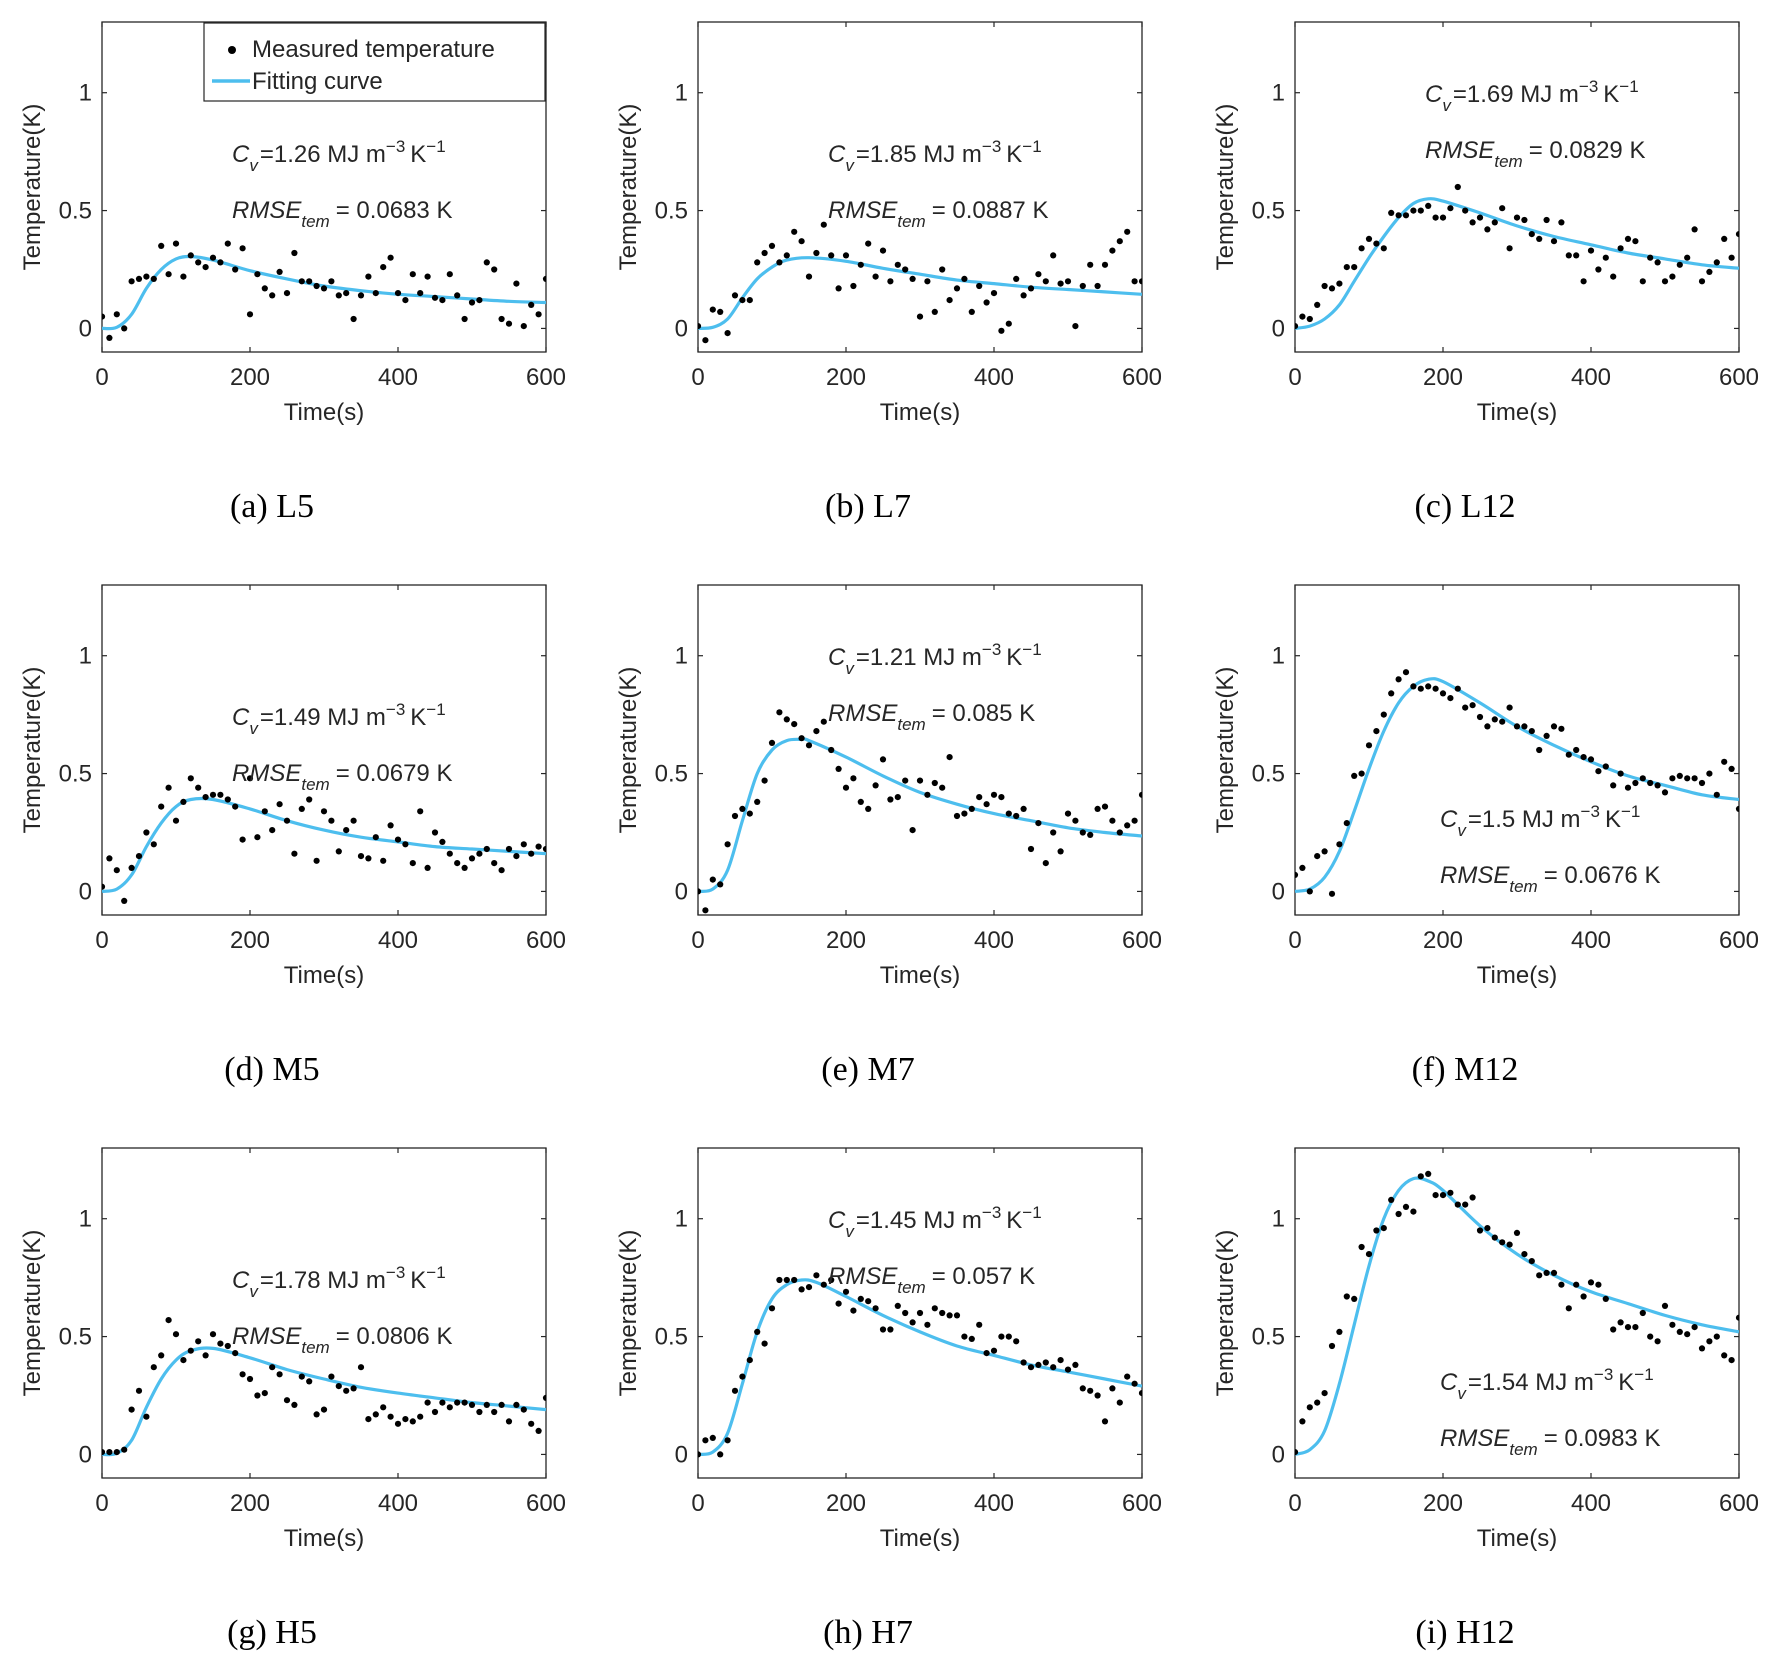 This screenshot has width=1774, height=1668. What do you see at coordinates (935, 659) in the screenshot?
I see `cv-annotation: Cv=1.21 MJ m−3 K−1` at bounding box center [935, 659].